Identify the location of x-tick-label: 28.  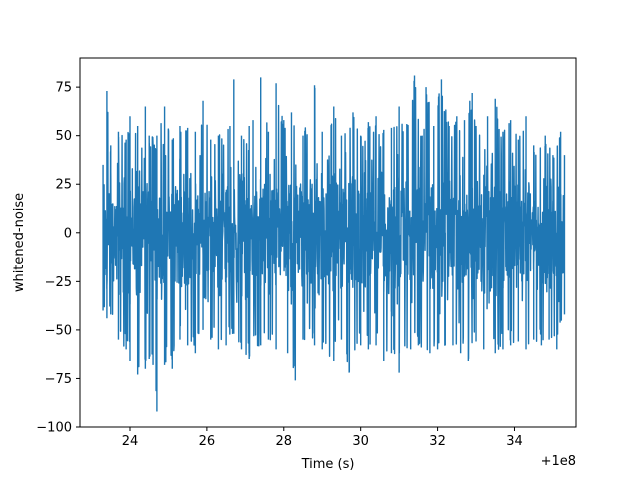
(284, 441).